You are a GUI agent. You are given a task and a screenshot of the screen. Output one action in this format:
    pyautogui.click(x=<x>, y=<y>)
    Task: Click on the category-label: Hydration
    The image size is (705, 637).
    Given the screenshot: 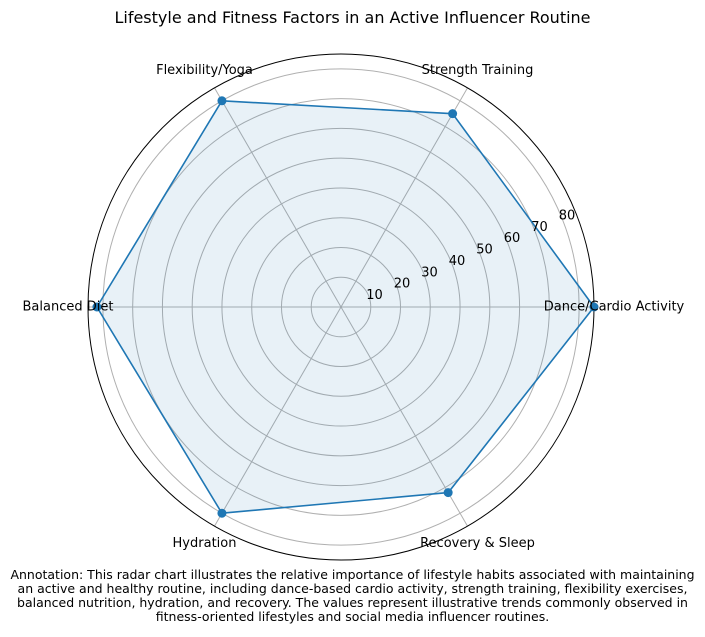 What is the action you would take?
    pyautogui.click(x=205, y=543)
    